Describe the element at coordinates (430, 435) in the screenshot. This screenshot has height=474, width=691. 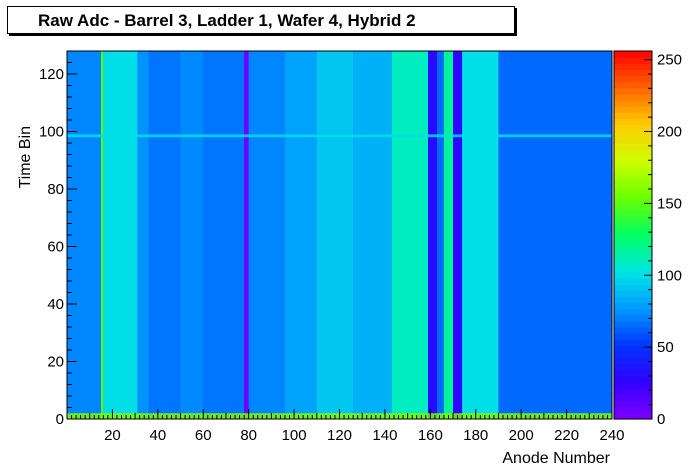
I see `x-tick-label: 160` at that location.